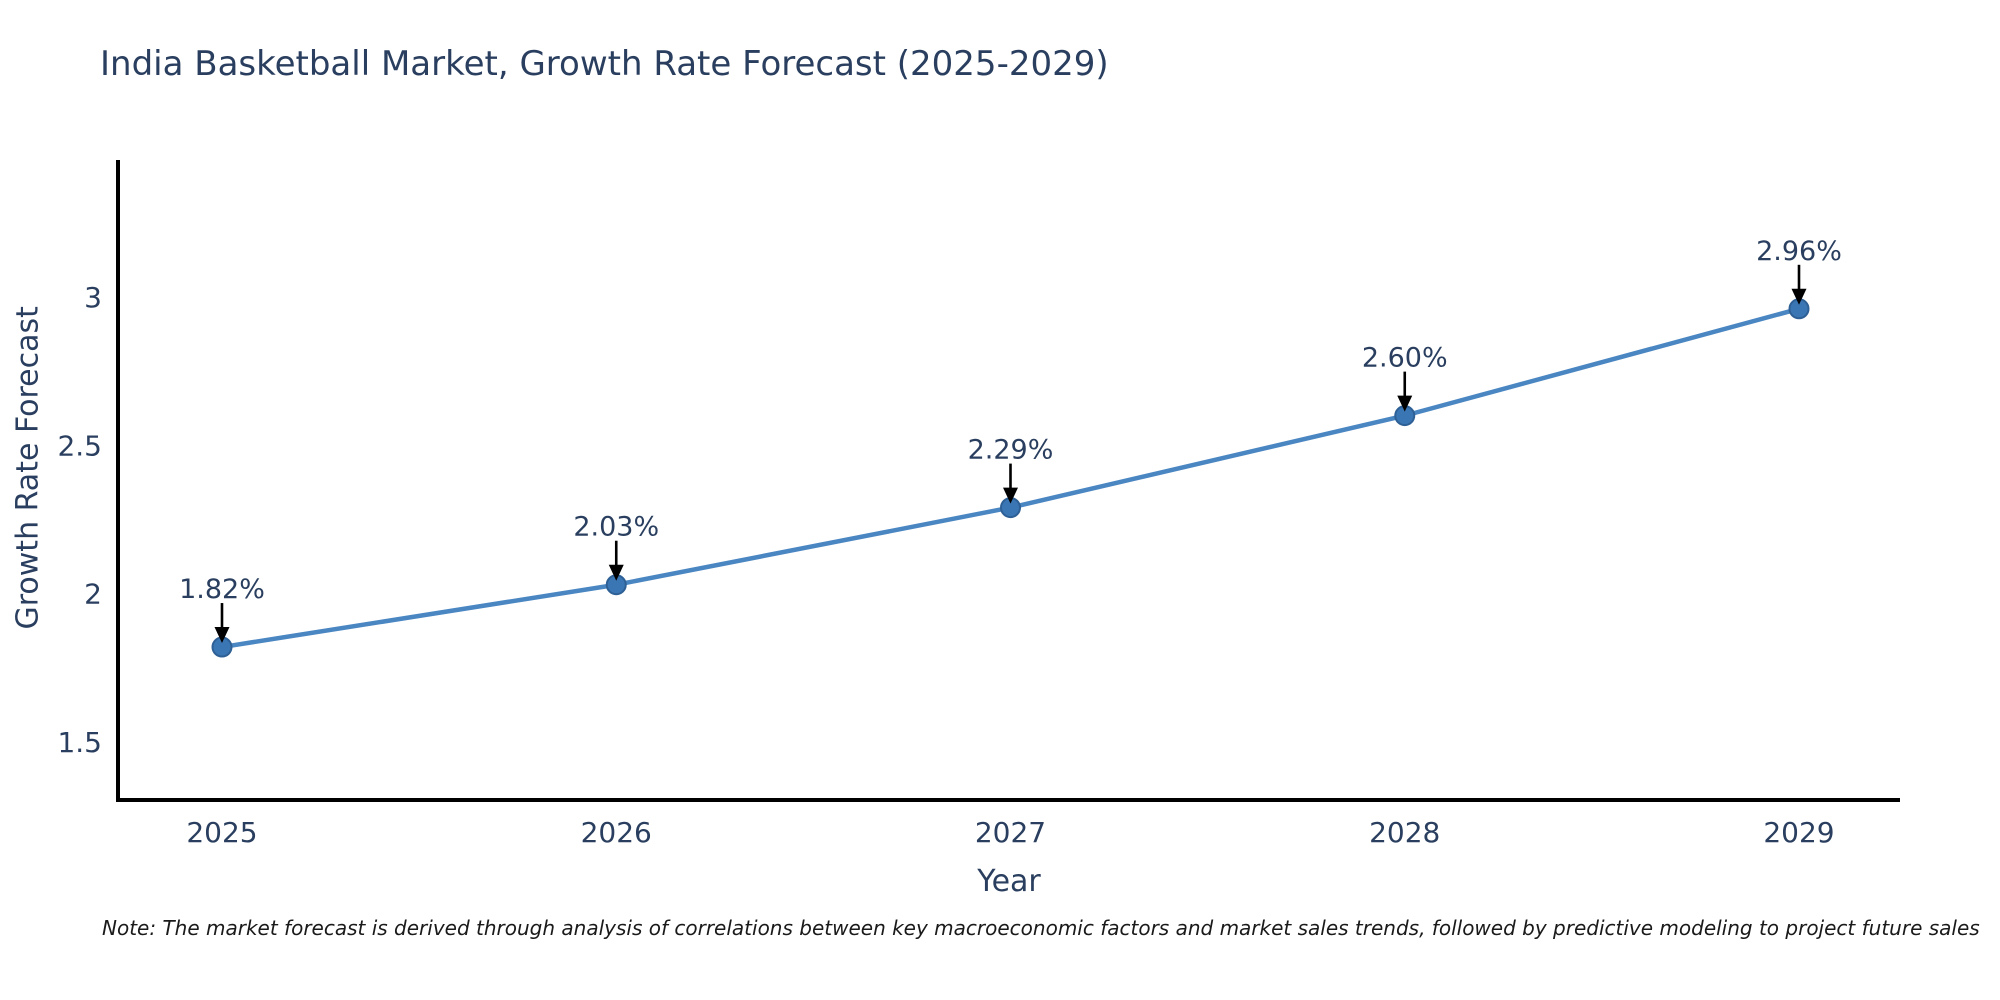  Describe the element at coordinates (1799, 251) in the screenshot. I see `data-point-label: 2.96%` at that location.